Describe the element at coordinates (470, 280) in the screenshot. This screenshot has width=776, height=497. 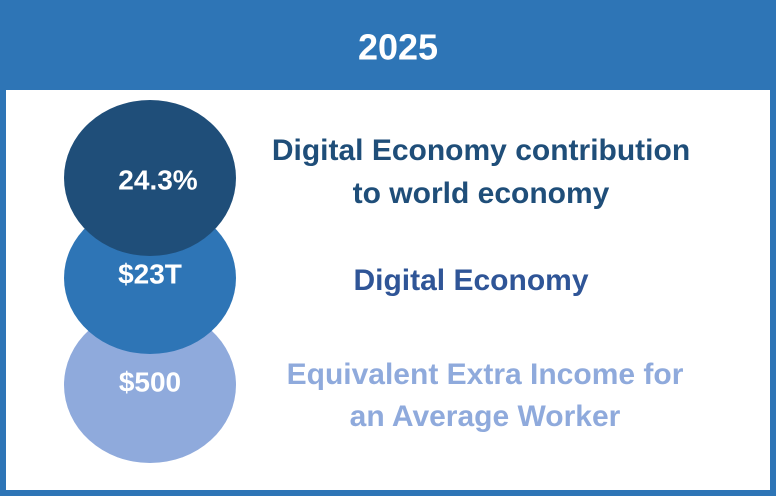
I see `label-line: Digital Economy` at that location.